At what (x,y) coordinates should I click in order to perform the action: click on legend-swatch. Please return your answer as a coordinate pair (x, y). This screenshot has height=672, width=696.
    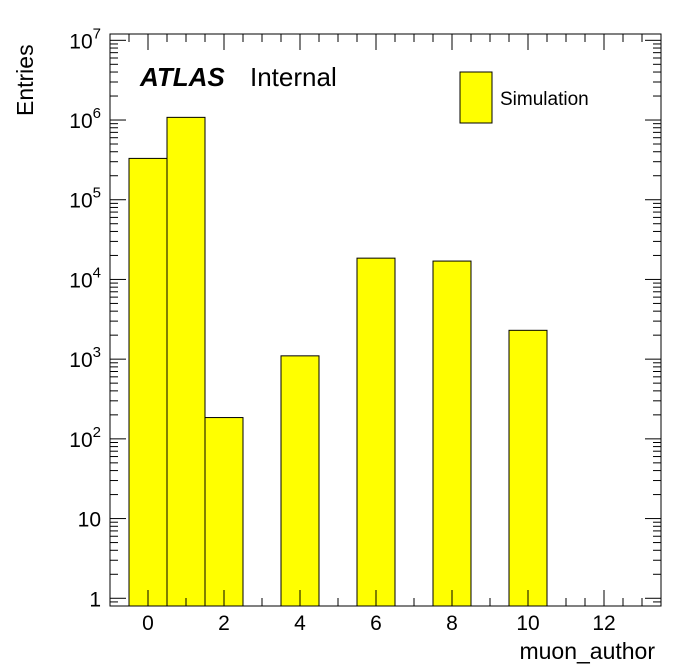
    Looking at the image, I should click on (476, 97).